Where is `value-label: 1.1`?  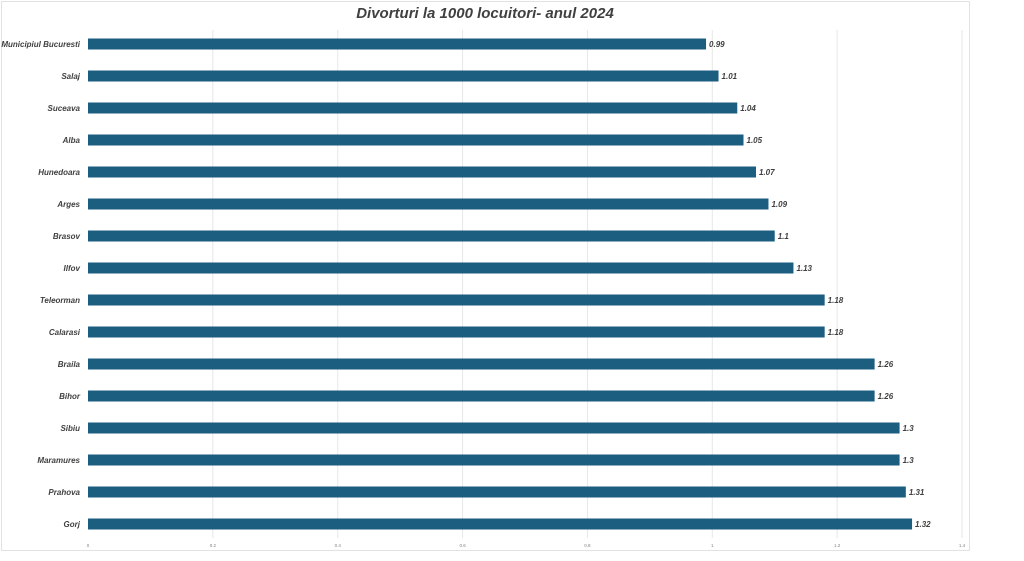
value-label: 1.1 is located at coordinates (784, 236).